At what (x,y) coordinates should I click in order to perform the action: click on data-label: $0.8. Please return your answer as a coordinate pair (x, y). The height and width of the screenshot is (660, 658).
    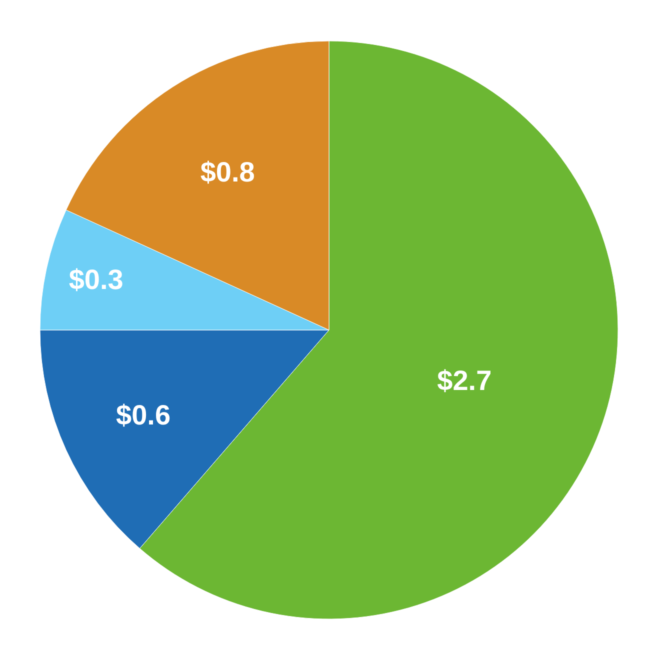
    Looking at the image, I should click on (227, 172).